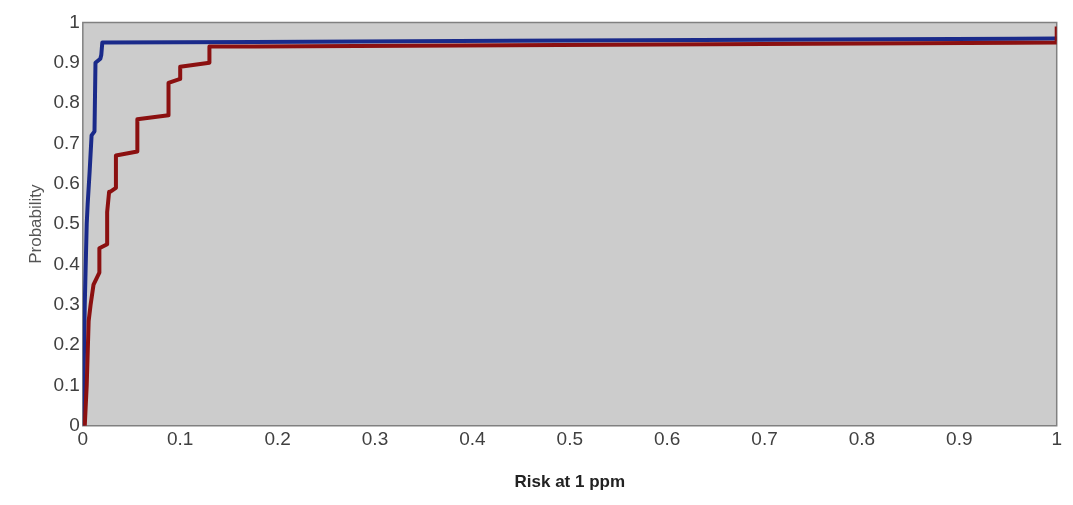 This screenshot has height=505, width=1073. What do you see at coordinates (66, 142) in the screenshot?
I see `y-tick-label: 0.7` at bounding box center [66, 142].